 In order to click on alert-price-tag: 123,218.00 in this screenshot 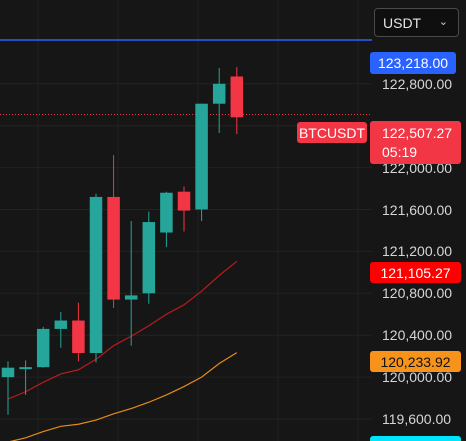, I will do `click(413, 63)`.